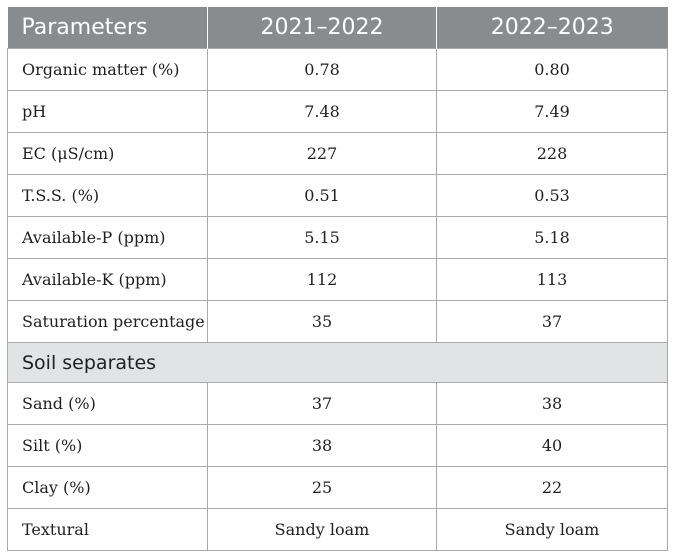  What do you see at coordinates (107, 111) in the screenshot?
I see `param-cell: pH` at bounding box center [107, 111].